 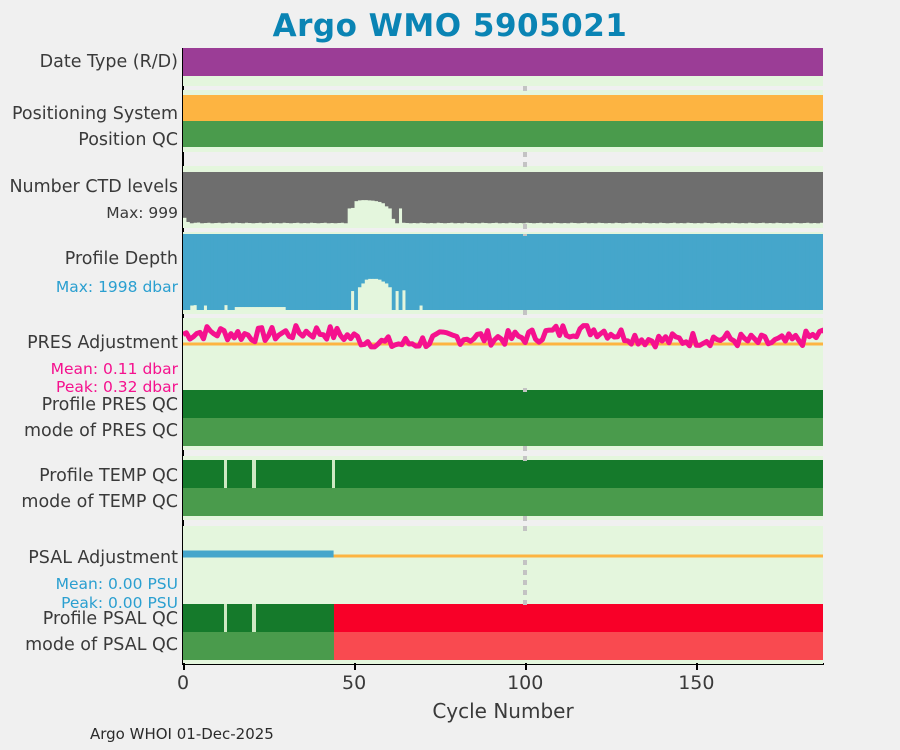 I want to click on label-pres-qc-1: mode of PRES QC, so click(x=100, y=431).